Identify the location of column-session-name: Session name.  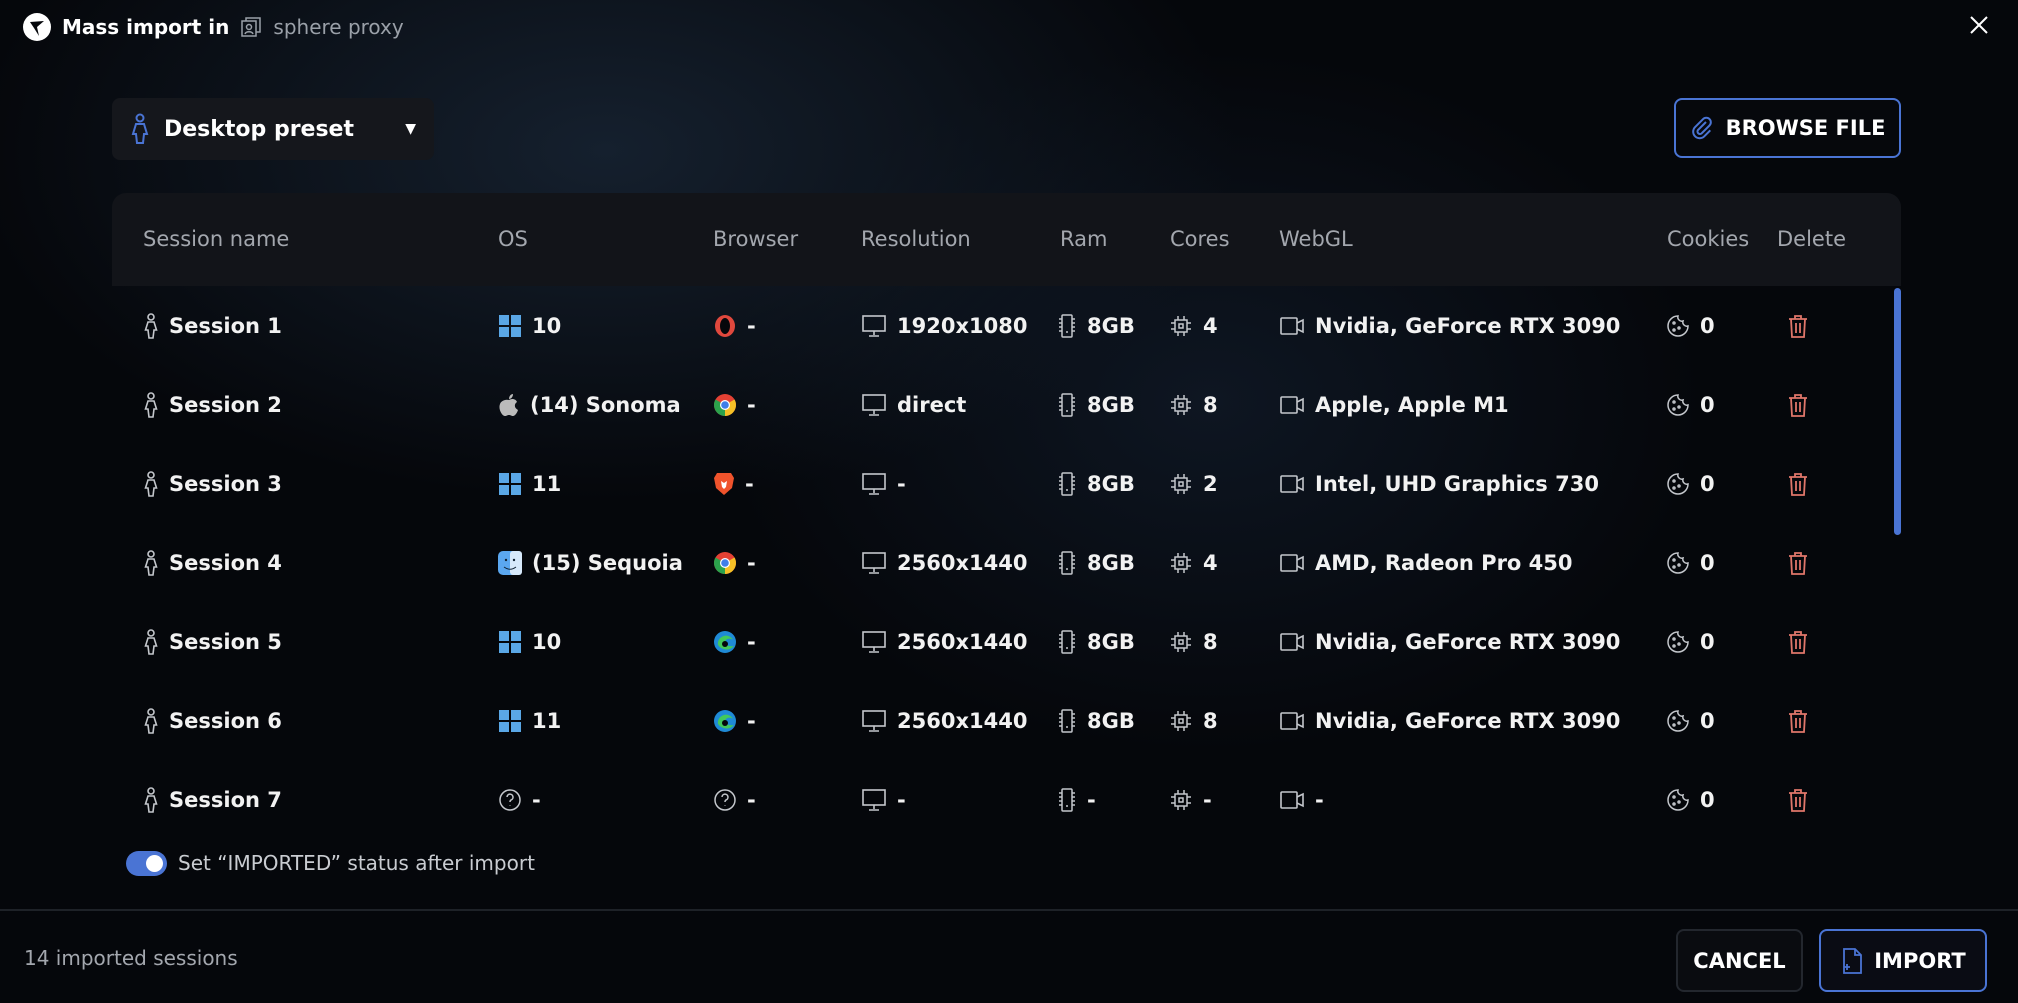
(216, 239).